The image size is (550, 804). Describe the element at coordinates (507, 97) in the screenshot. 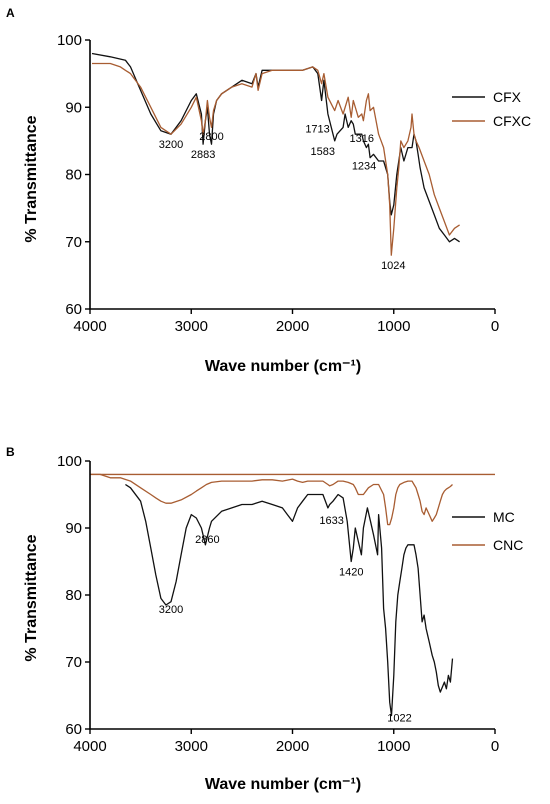

I see `legend-label-cfx: CFX` at that location.